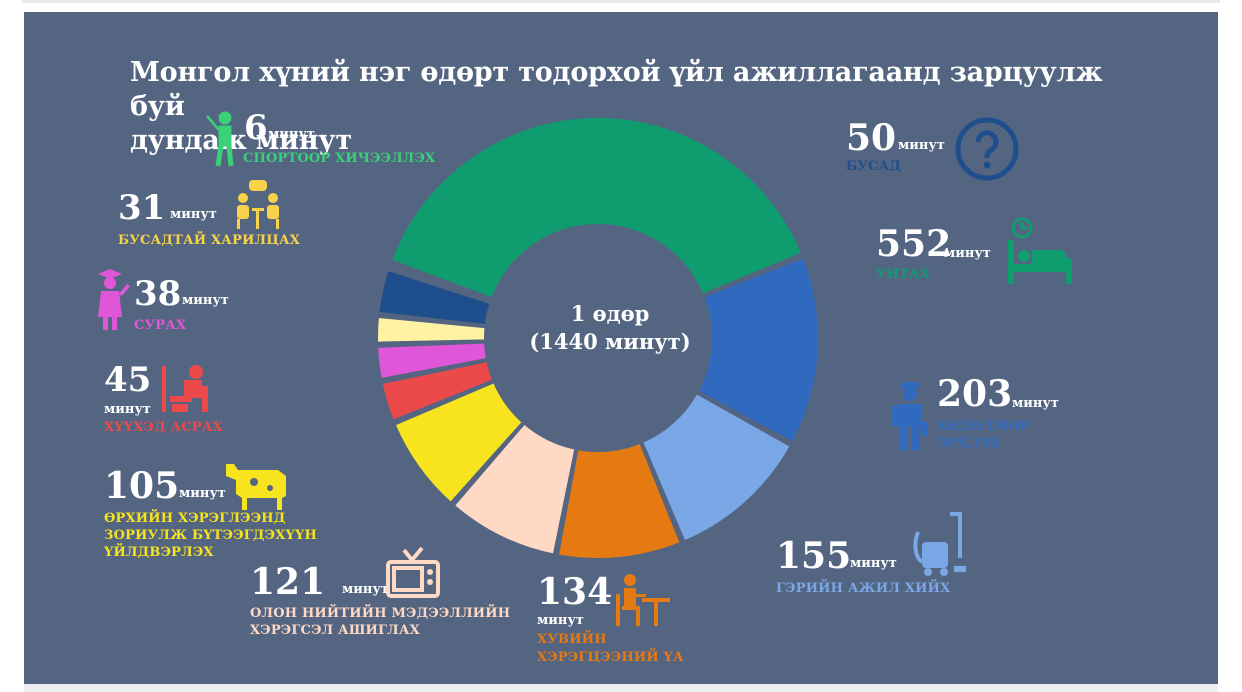 This screenshot has width=1242, height=692. What do you see at coordinates (871, 138) in the screenshot?
I see `value-other: 50` at bounding box center [871, 138].